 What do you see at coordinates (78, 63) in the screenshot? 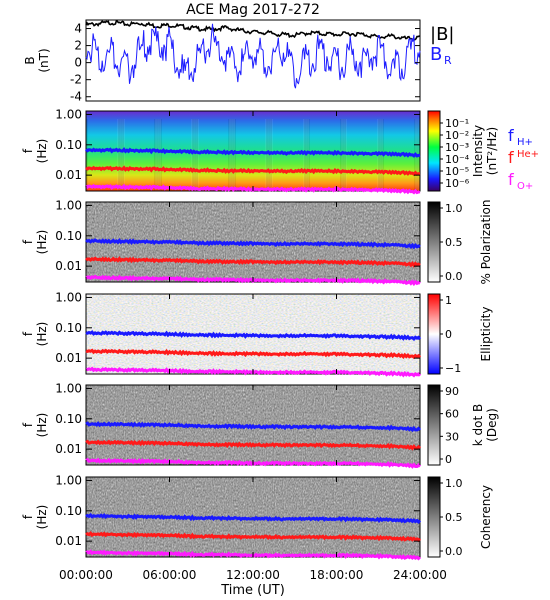
I see `y-tick-label: 0` at bounding box center [78, 63].